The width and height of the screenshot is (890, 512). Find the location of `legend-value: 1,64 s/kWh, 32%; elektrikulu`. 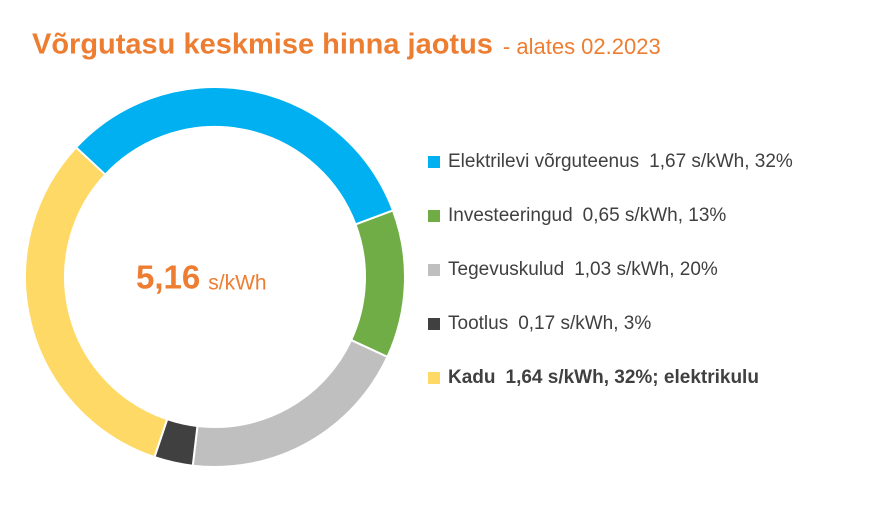

legend-value: 1,64 s/kWh, 32%; elektrikulu is located at coordinates (632, 377).